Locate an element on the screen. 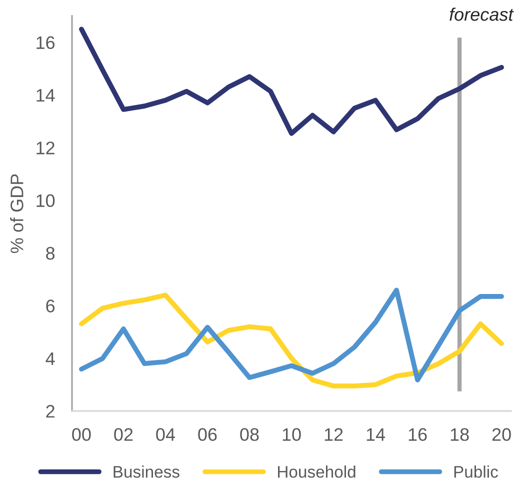  x-tick-label: 02 is located at coordinates (123, 434).